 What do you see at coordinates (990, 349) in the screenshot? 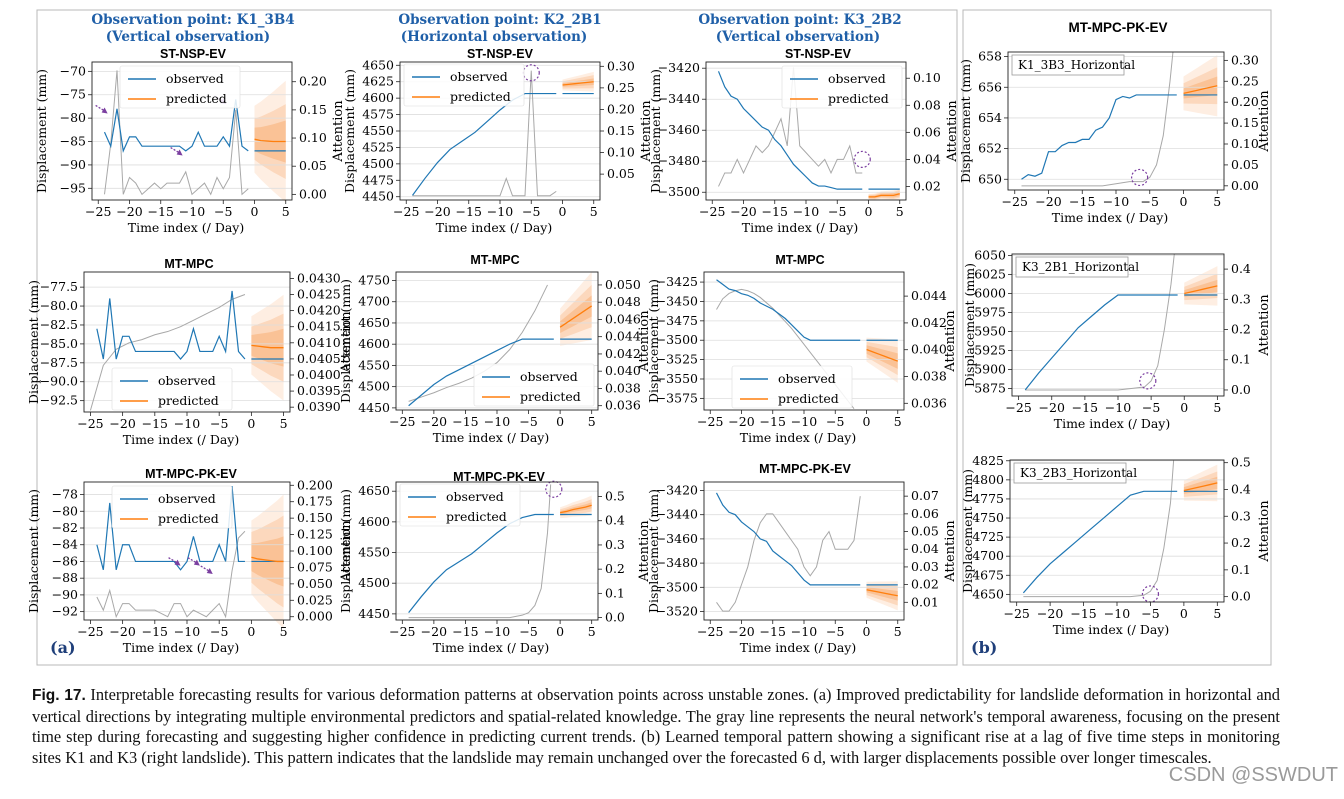
I see `y-tick-label: 5925` at bounding box center [990, 349].